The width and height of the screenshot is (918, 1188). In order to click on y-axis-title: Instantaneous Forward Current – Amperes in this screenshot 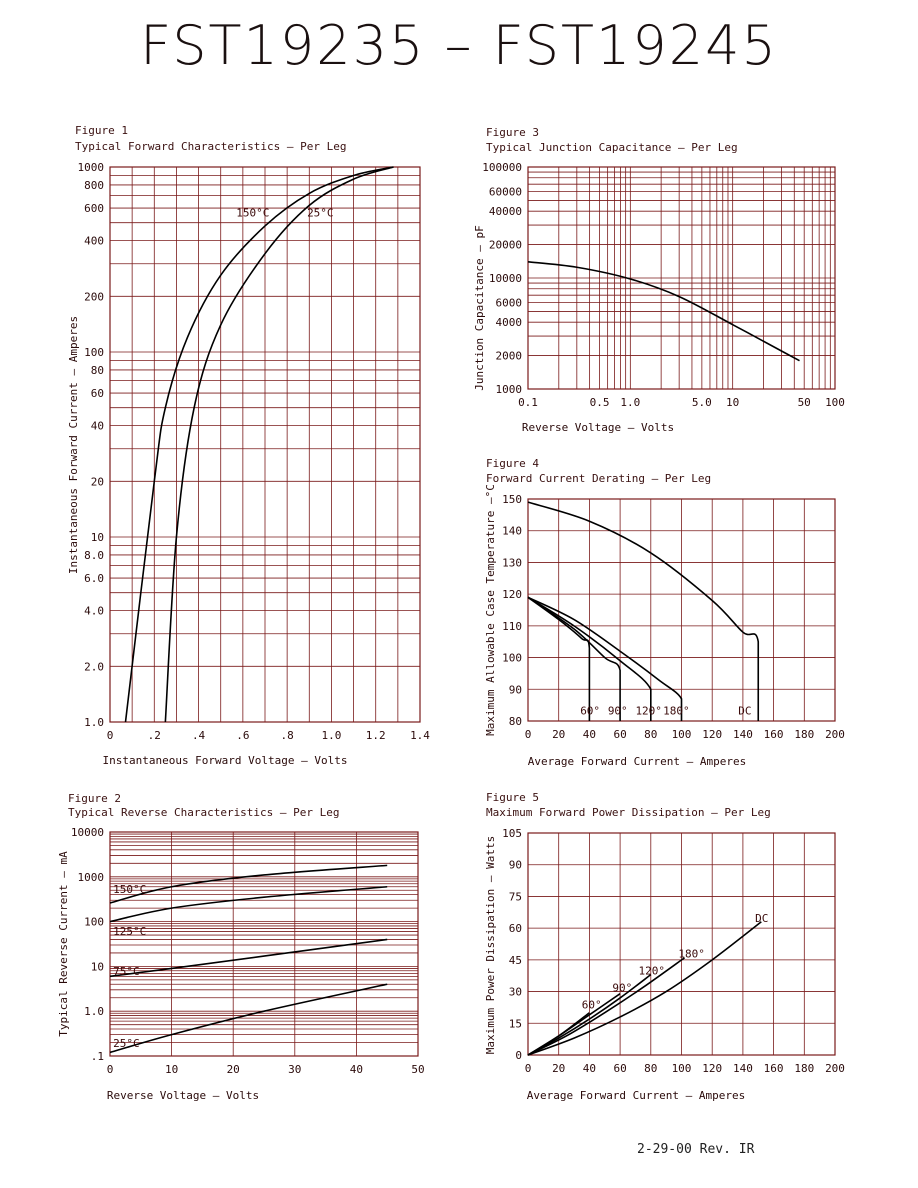, I will do `click(73, 445)`.